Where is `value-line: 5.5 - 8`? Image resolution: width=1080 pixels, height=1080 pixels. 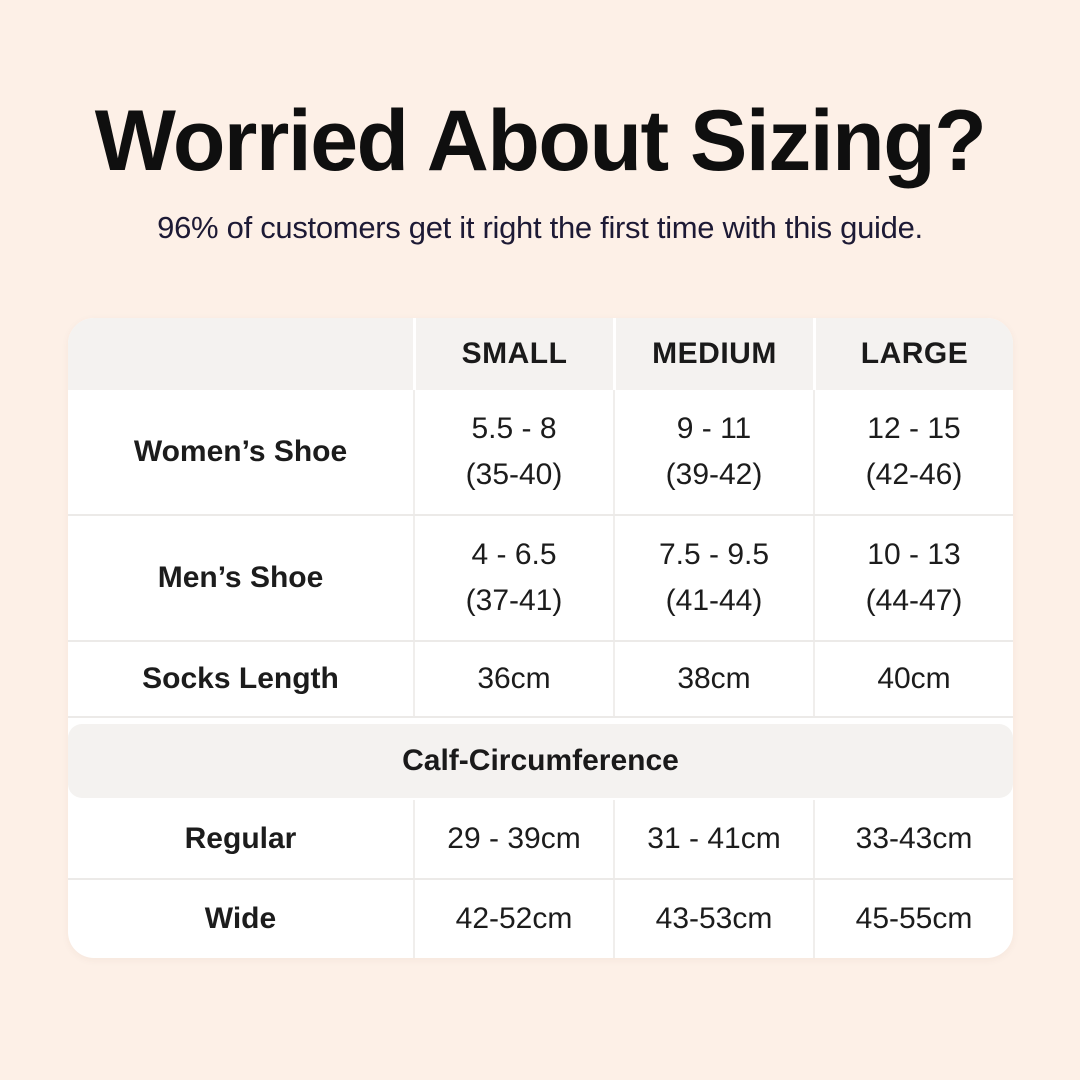 value-line: 5.5 - 8 is located at coordinates (514, 428).